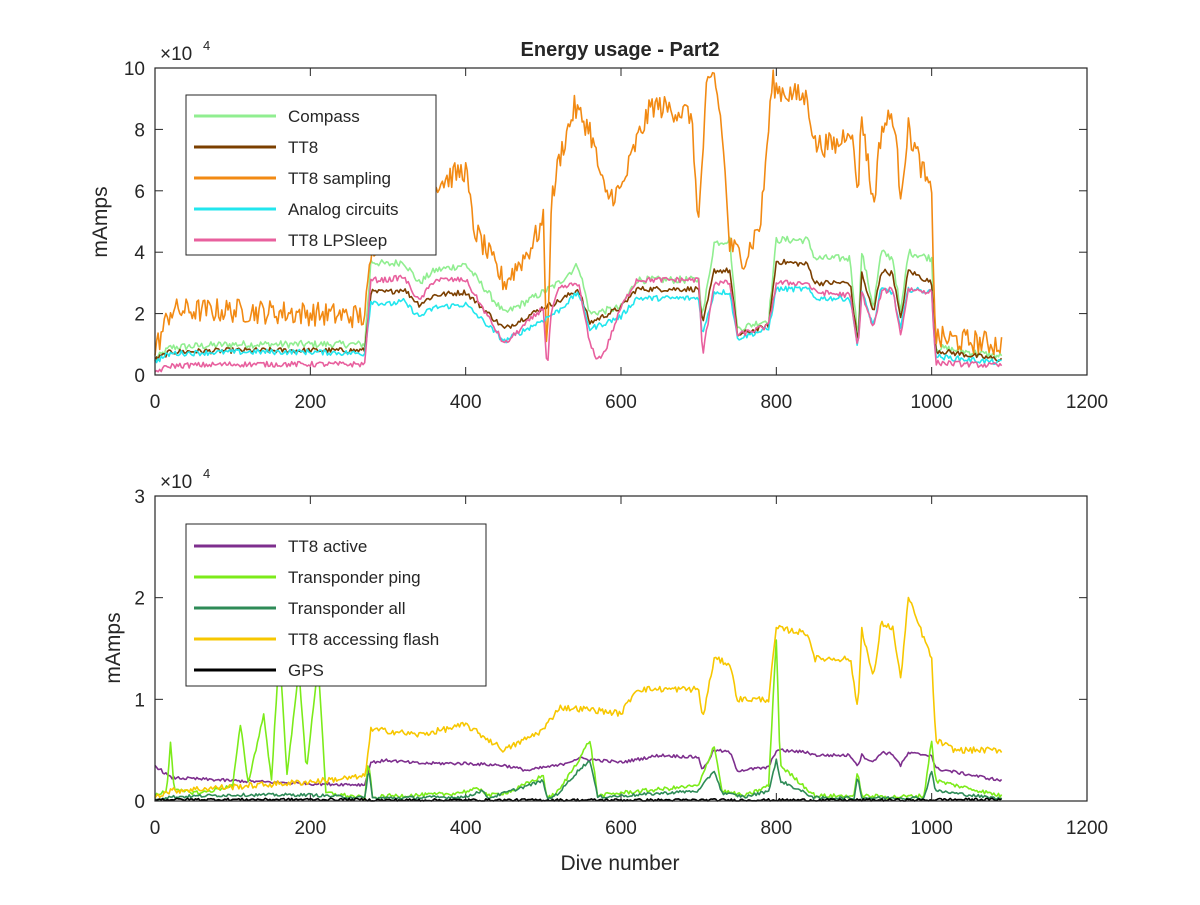 Image resolution: width=1200 pixels, height=905 pixels. What do you see at coordinates (339, 178) in the screenshot?
I see `legend-label-tt8-sampling: TT8 sampling` at bounding box center [339, 178].